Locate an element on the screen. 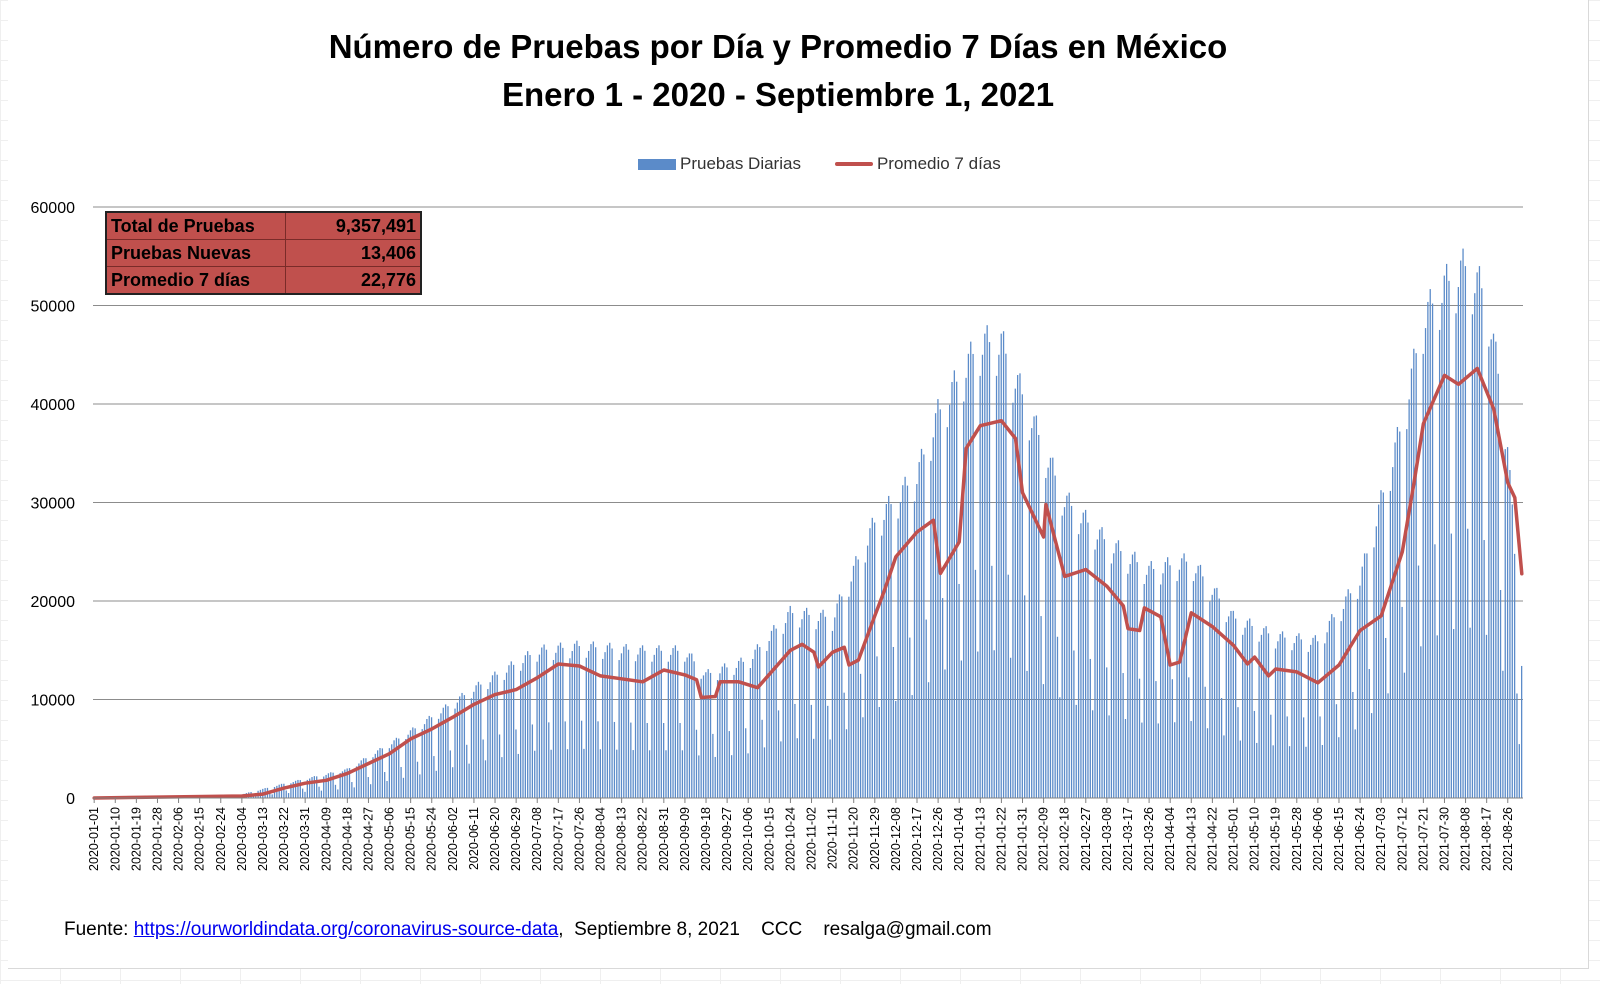  summary-label: Promedio 7 días is located at coordinates (195, 280).